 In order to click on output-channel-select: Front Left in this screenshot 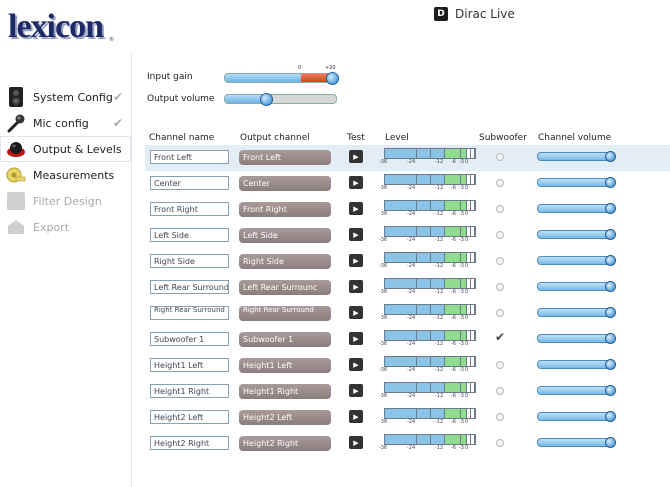, I will do `click(285, 157)`.